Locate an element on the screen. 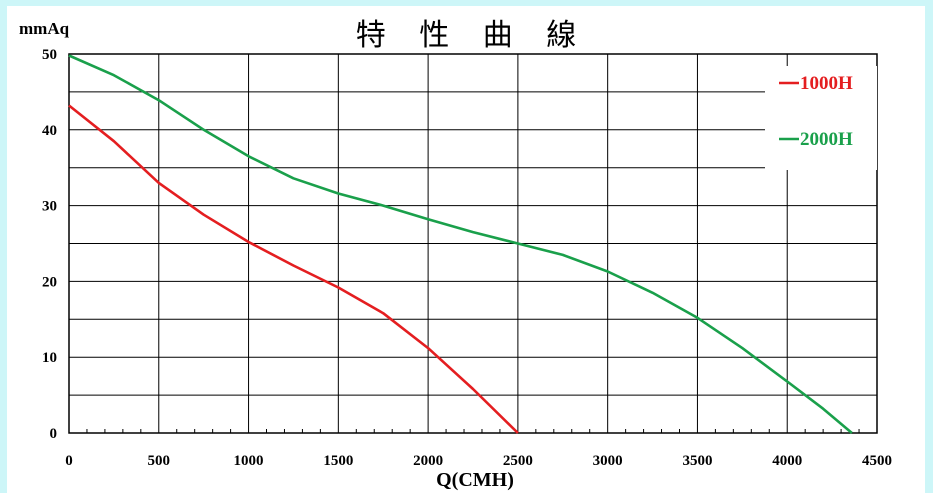 The image size is (933, 493). x-tick-label-1500: 1500 is located at coordinates (338, 461).